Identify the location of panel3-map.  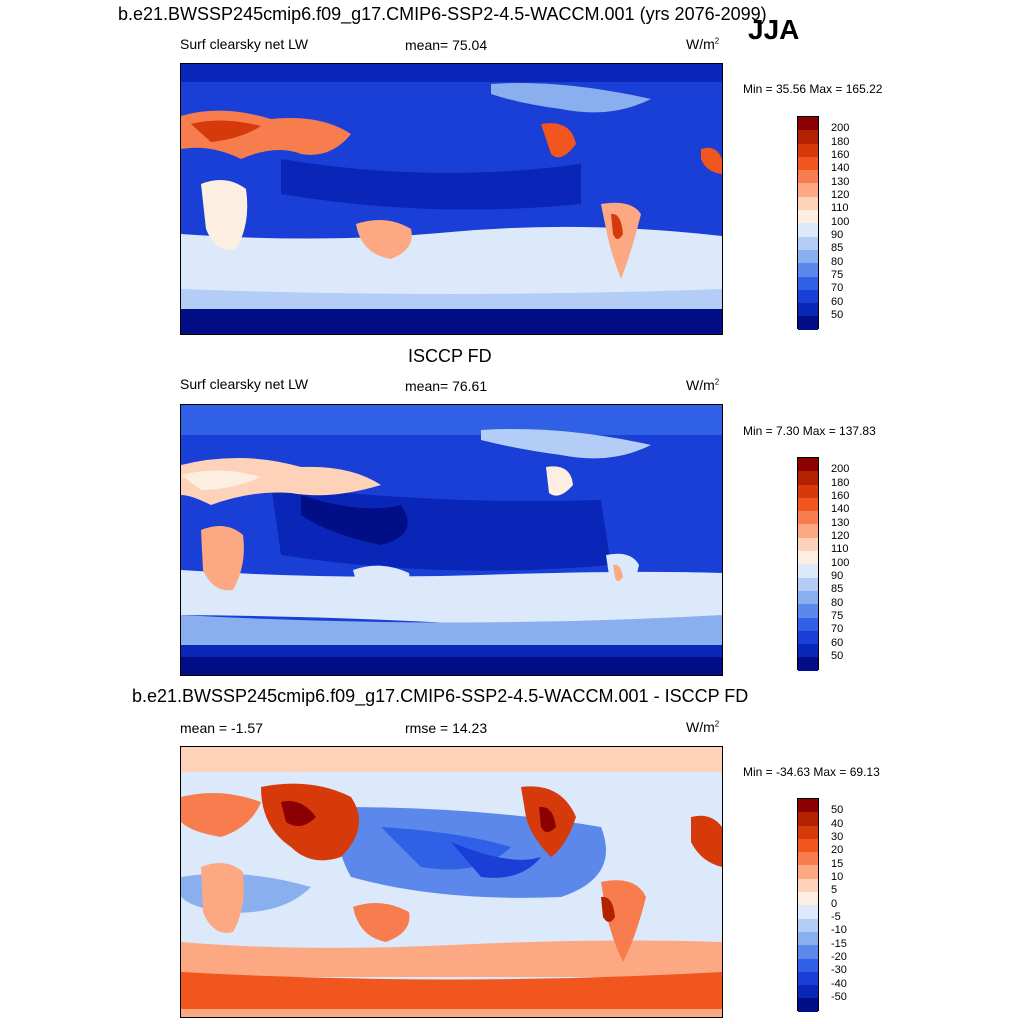
(451, 882).